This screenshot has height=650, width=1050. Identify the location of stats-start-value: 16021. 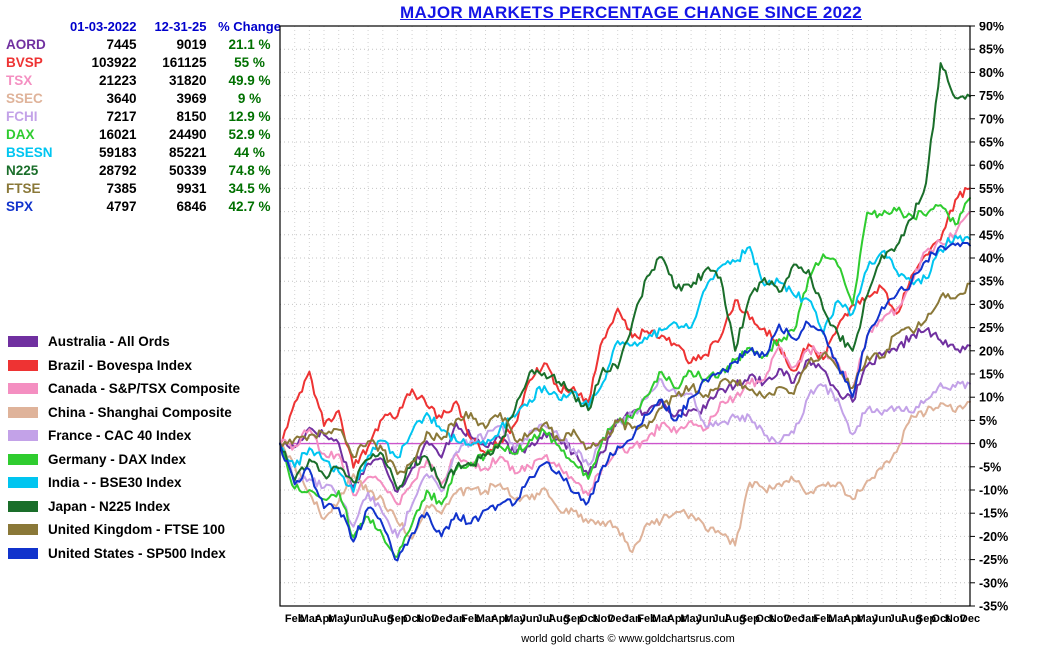
(117, 134).